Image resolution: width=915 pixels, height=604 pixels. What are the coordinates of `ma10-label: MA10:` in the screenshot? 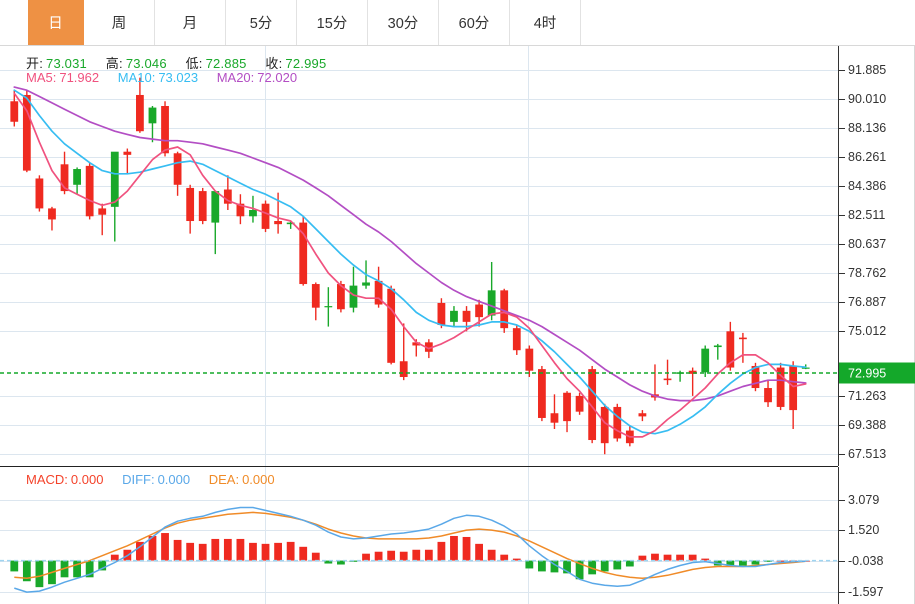 It's located at (136, 77).